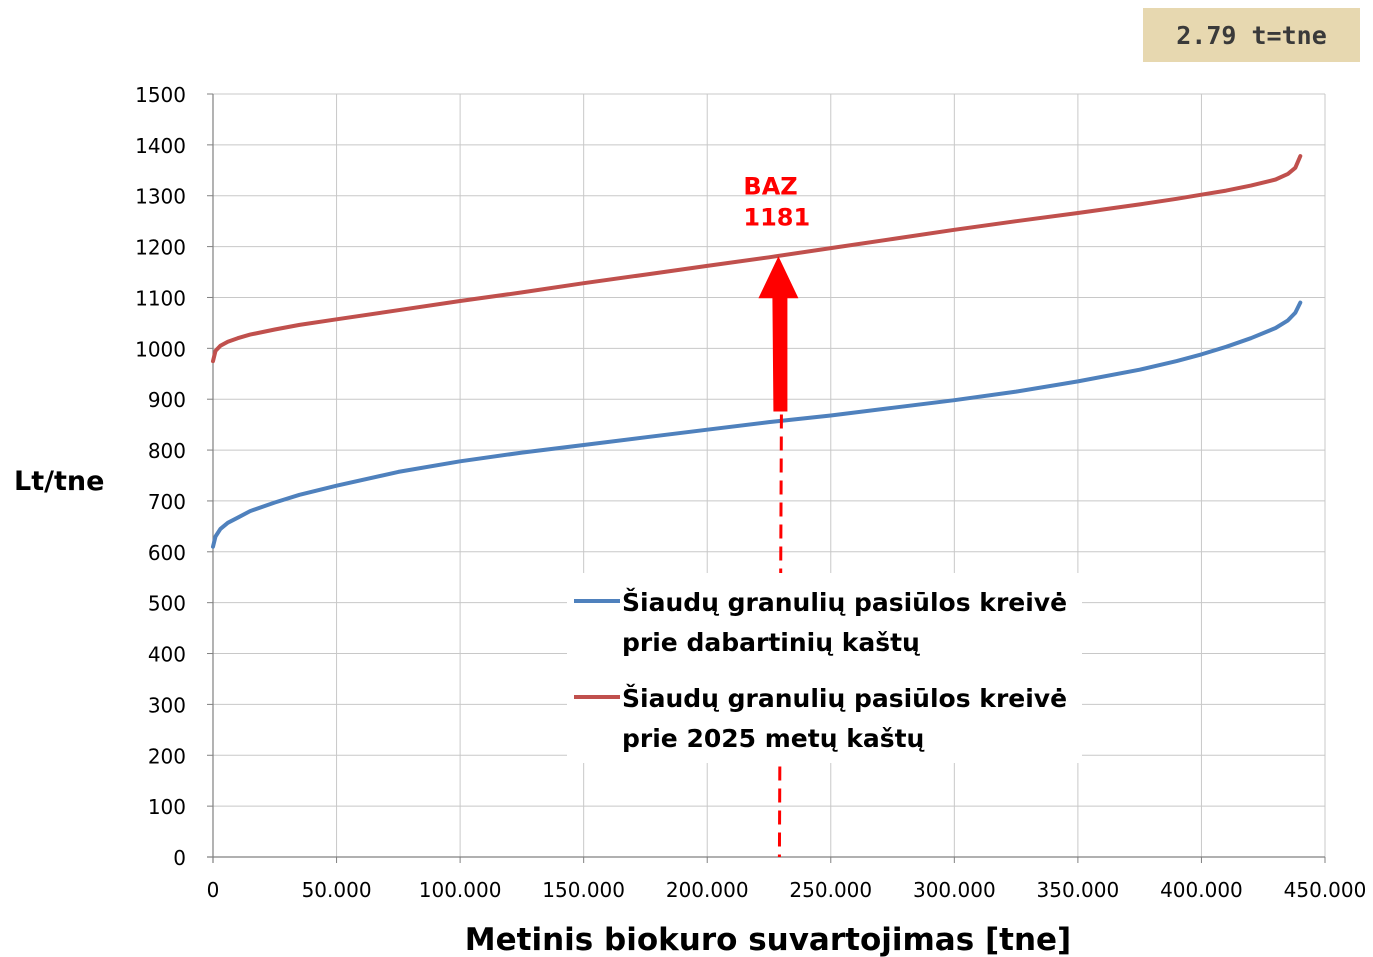 This screenshot has height=957, width=1373. Describe the element at coordinates (160, 197) in the screenshot. I see `y-tick-label: 1300` at that location.